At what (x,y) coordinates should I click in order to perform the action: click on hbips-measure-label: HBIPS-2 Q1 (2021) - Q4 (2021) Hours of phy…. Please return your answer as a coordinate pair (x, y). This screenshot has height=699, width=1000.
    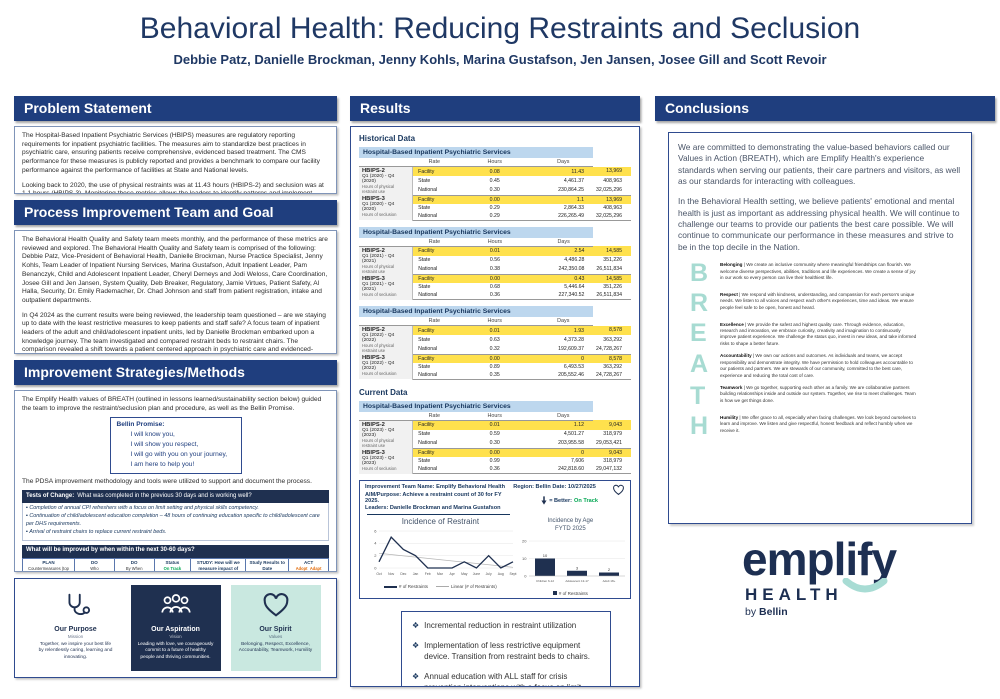
    Looking at the image, I should click on (386, 260).